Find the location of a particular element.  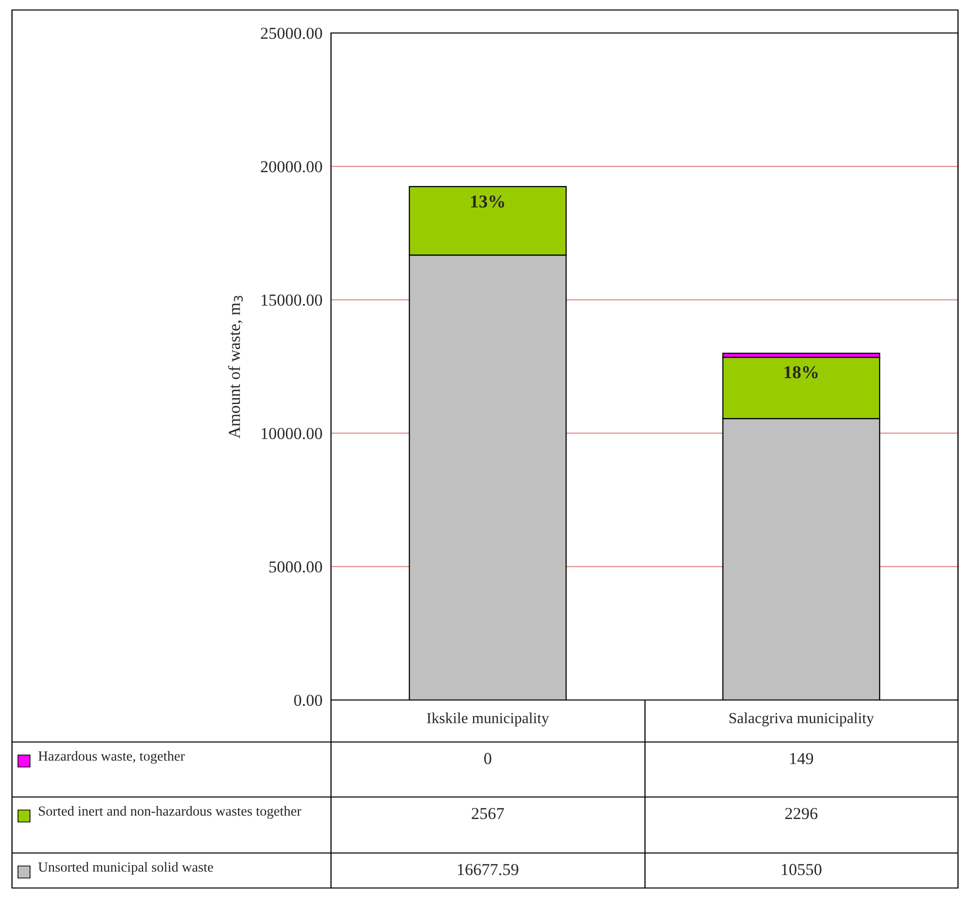

x-tick-label: Ikskile municipality is located at coordinates (488, 719).